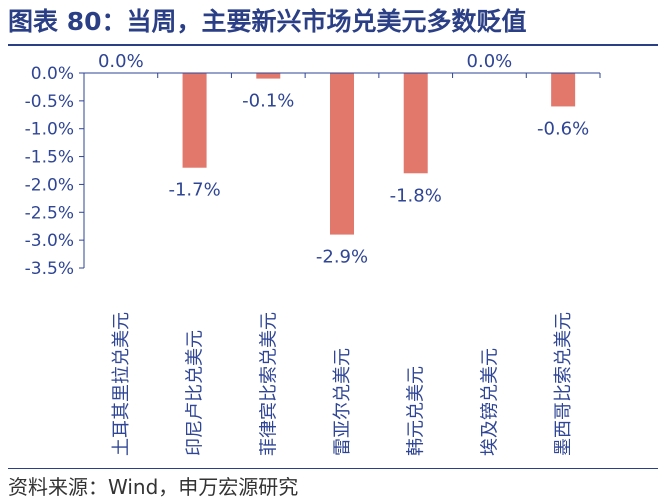 Image resolution: width=664 pixels, height=504 pixels. Describe the element at coordinates (49, 241) in the screenshot. I see `y-tick-label: -3.0%` at that location.